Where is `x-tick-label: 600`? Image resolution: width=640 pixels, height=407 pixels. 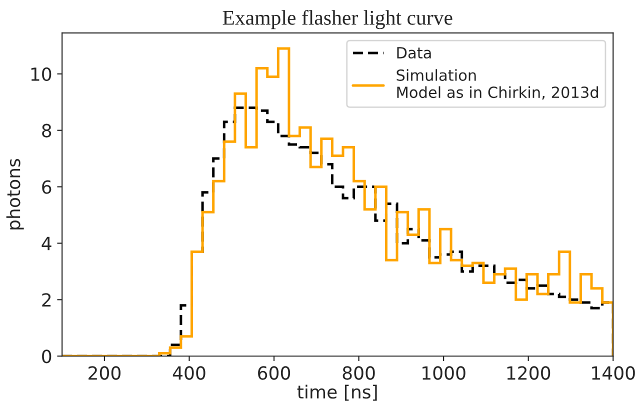
x-tick-label: 600 is located at coordinates (274, 373).